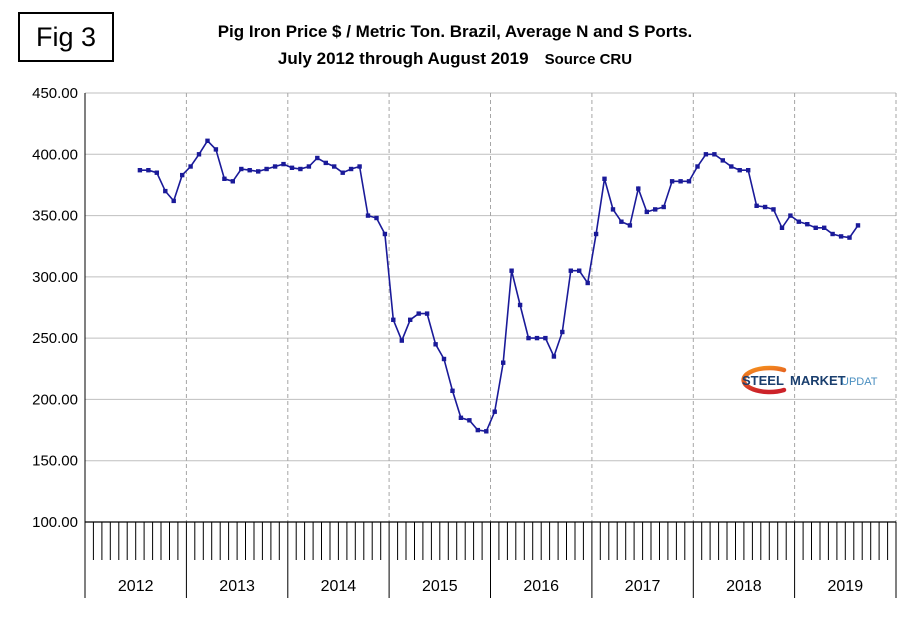 Image resolution: width=910 pixels, height=622 pixels. Describe the element at coordinates (55, 522) in the screenshot. I see `svg-text: 100.00` at that location.